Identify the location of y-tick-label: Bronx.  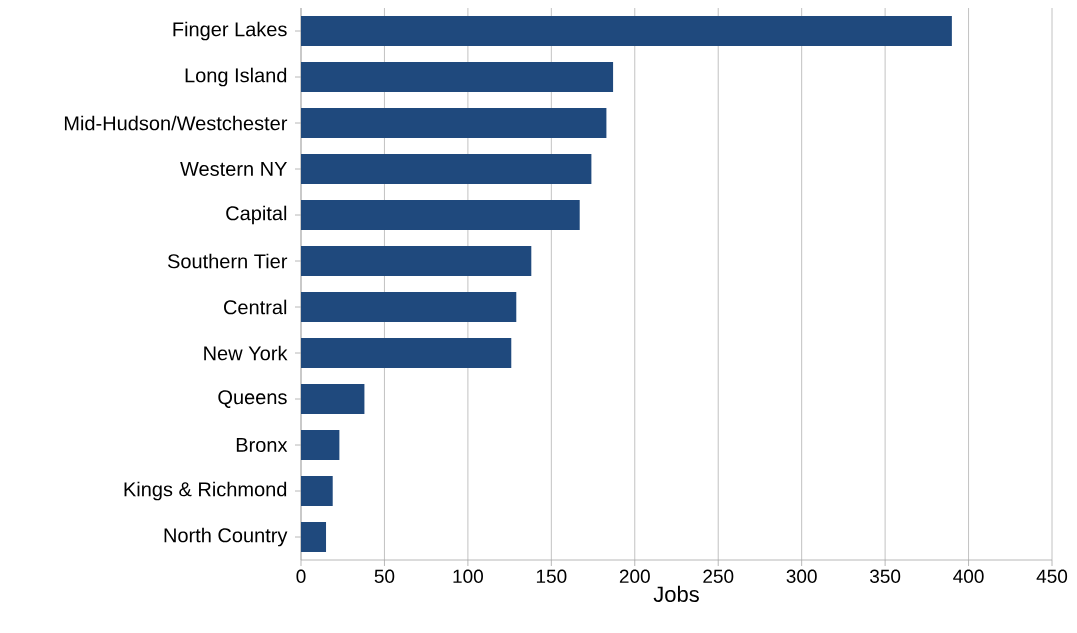
(262, 445).